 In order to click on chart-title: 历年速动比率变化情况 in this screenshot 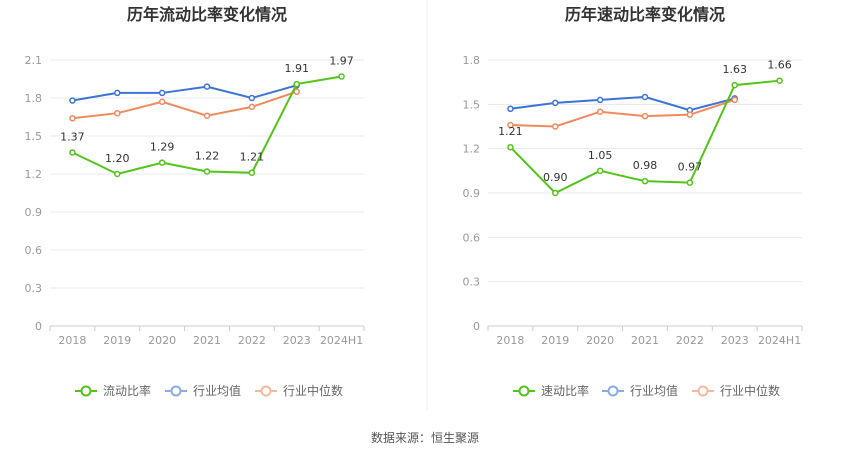, I will do `click(645, 14)`.